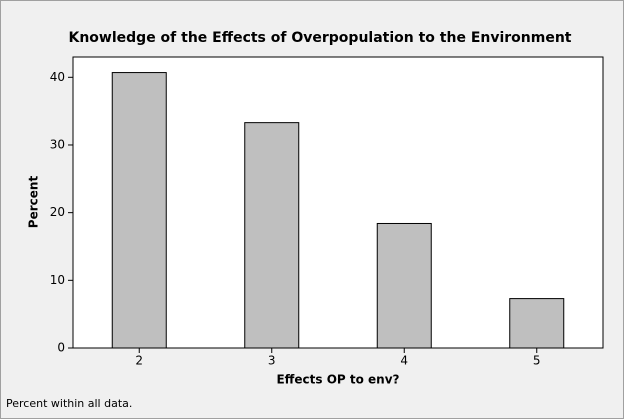  Describe the element at coordinates (404, 361) in the screenshot. I see `x-tick-label: 4` at that location.